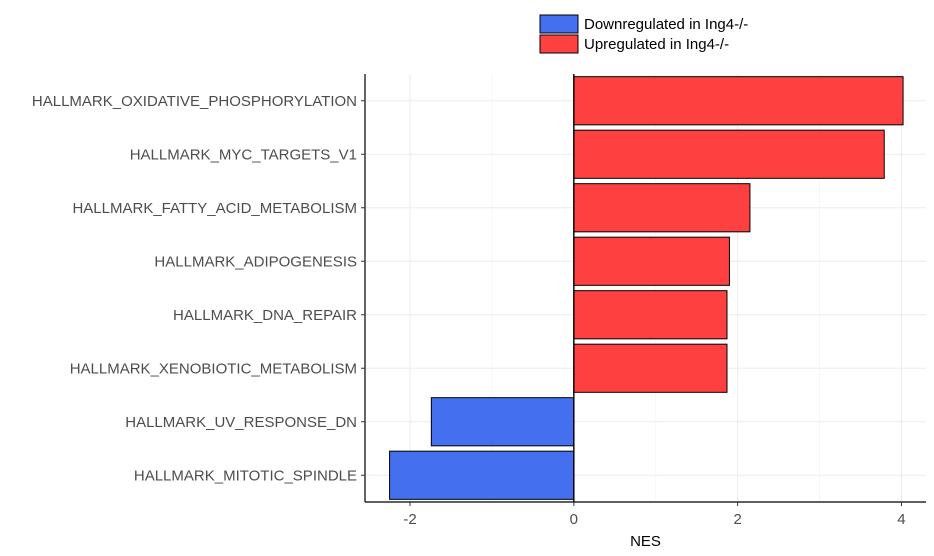  Describe the element at coordinates (482, 475) in the screenshot. I see `bar-hallmark-mitotic-spindle` at that location.